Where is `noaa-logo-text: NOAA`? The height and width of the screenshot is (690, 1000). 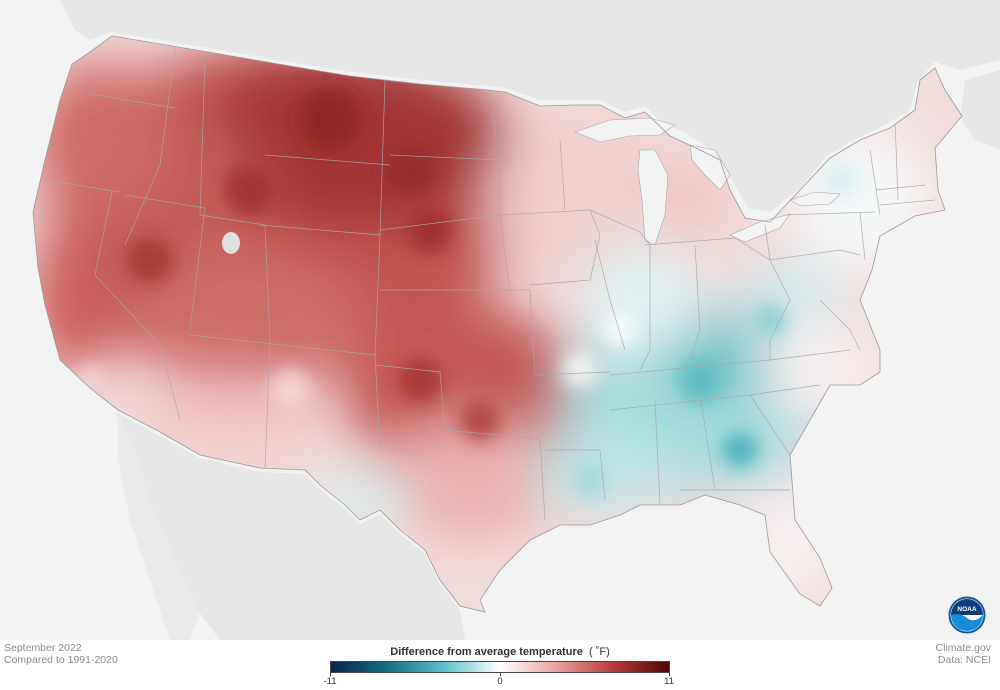 noaa-logo-text: NOAA is located at coordinates (966, 609).